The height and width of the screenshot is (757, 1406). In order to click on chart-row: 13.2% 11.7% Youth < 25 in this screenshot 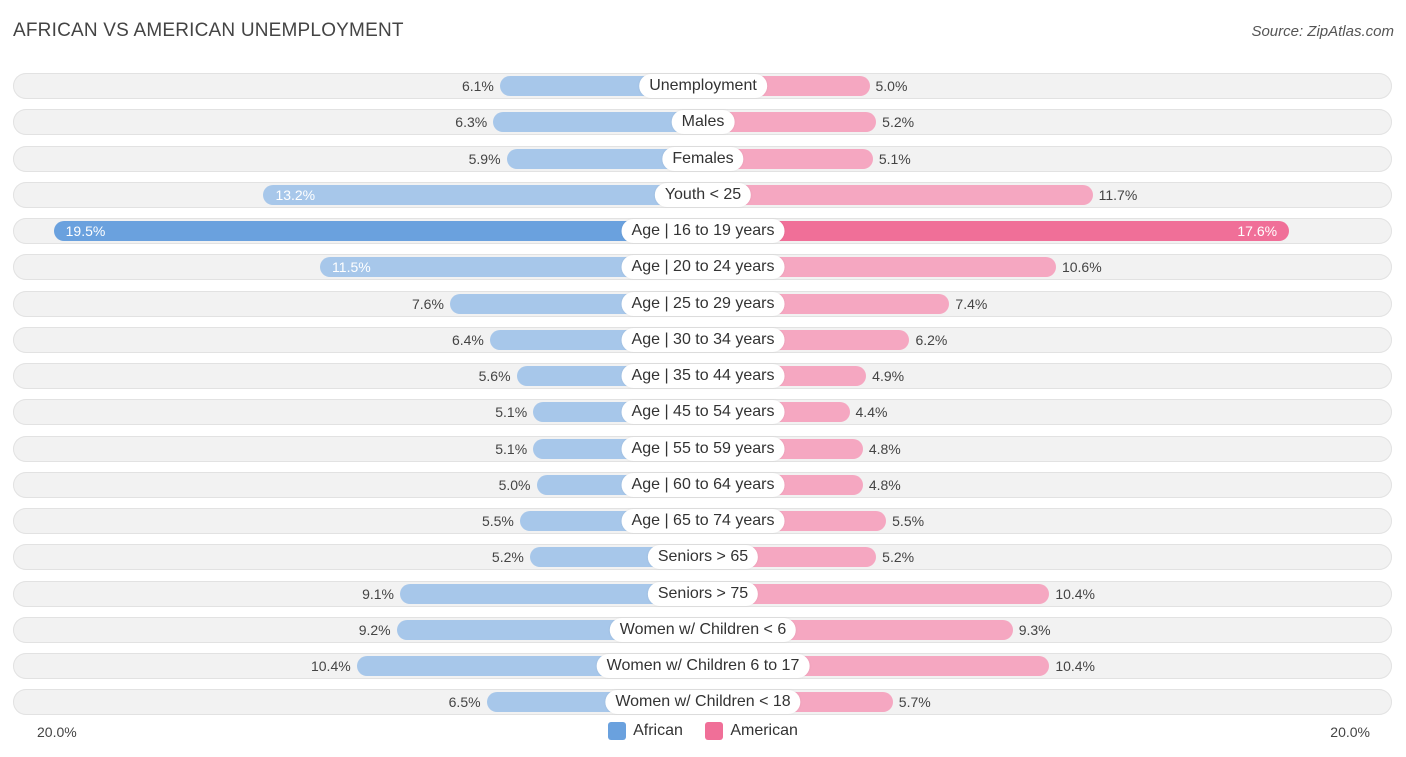, I will do `click(702, 194)`.